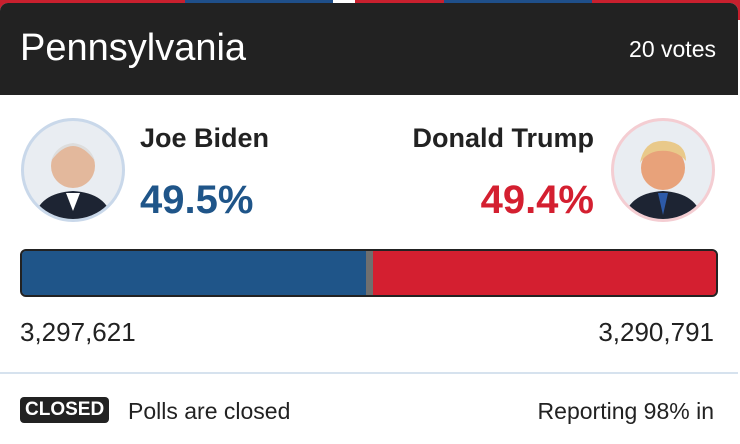  What do you see at coordinates (205, 138) in the screenshot?
I see `candidate-name: Joe Biden` at bounding box center [205, 138].